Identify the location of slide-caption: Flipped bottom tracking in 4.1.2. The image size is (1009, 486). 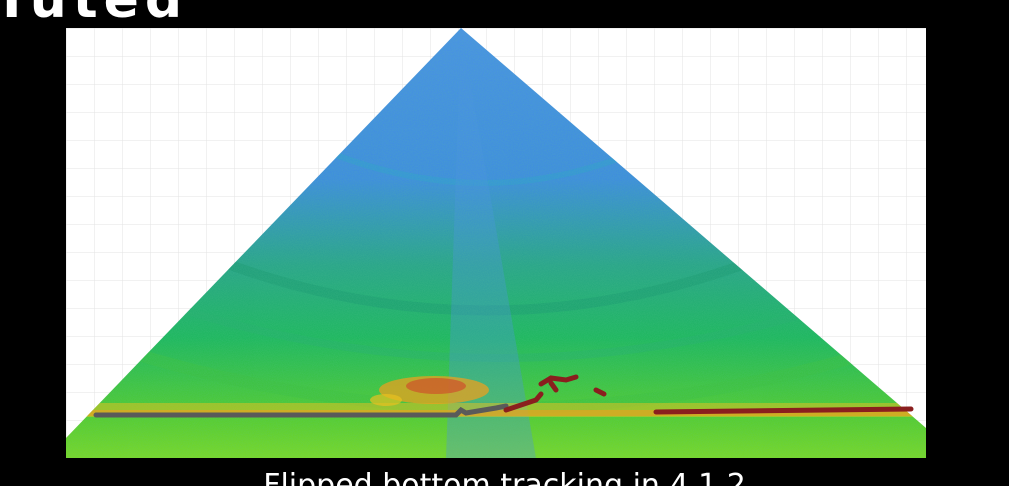
(504, 477).